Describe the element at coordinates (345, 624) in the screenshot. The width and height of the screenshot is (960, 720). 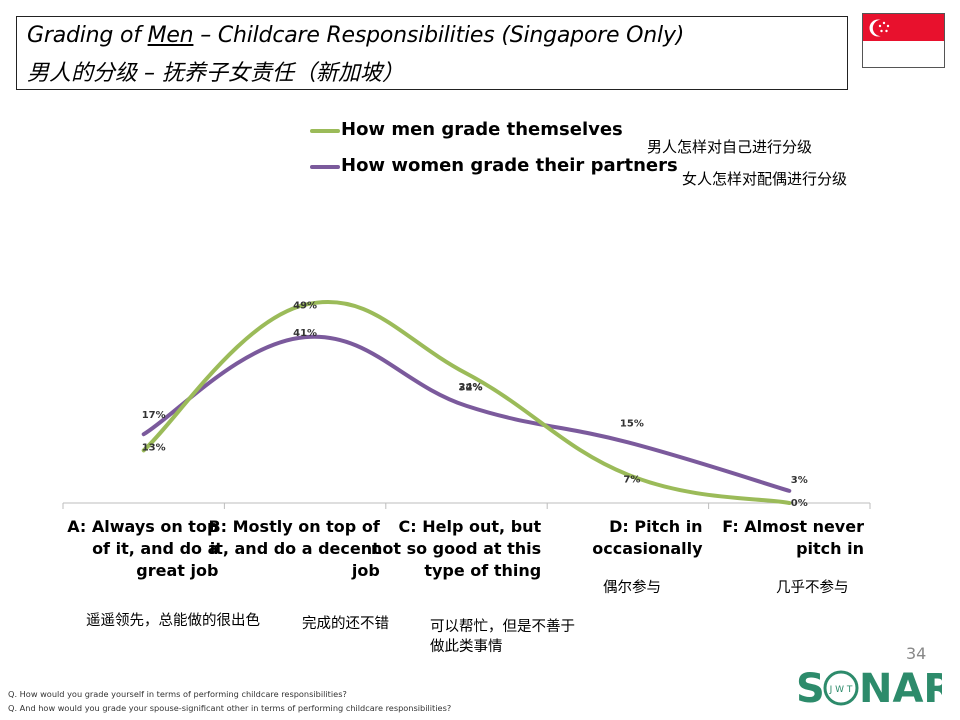
I see `category-chinese-b: 完成的还不错` at that location.